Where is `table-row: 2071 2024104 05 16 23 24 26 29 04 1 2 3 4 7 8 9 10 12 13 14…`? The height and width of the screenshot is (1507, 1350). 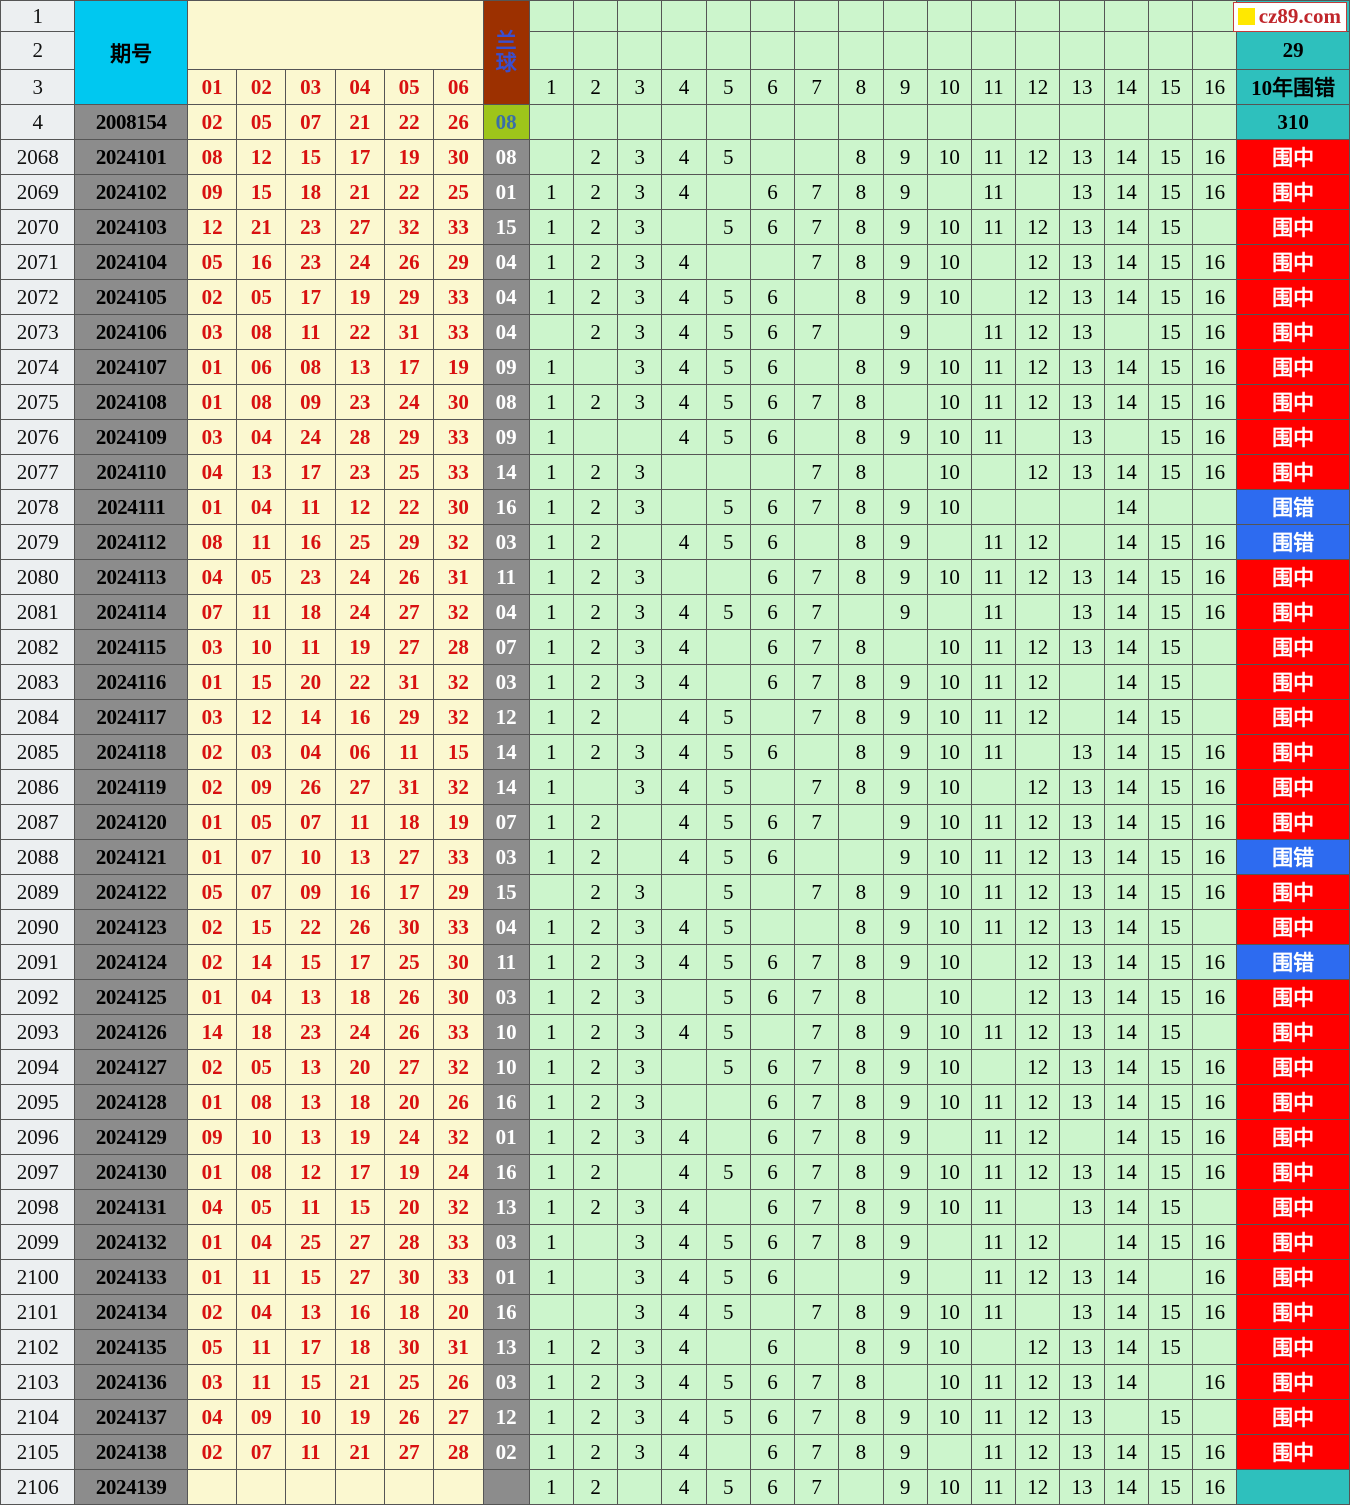 table-row: 2071 2024104 05 16 23 24 26 29 04 1 2 3 4 7 8 9 10 12 13 14… is located at coordinates (675, 262).